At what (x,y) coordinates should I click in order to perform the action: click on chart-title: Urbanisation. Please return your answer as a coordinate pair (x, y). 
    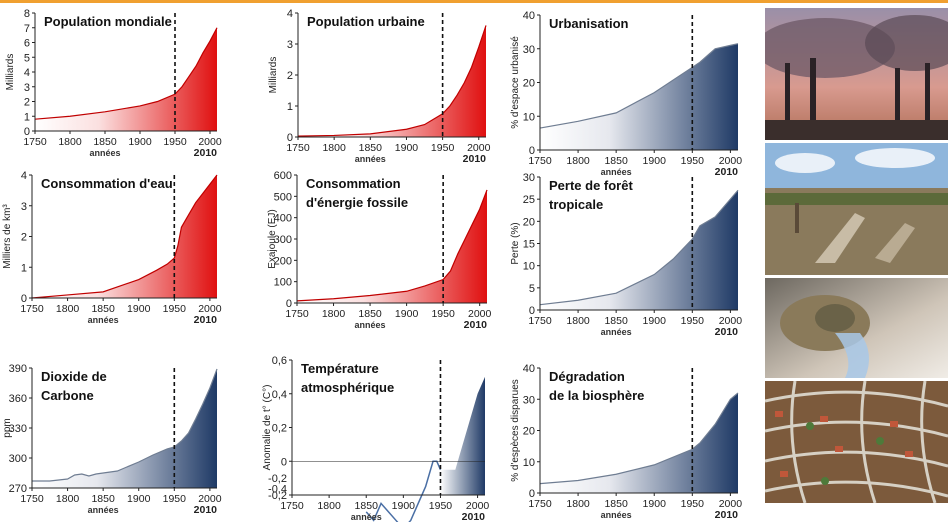
    Looking at the image, I should click on (589, 23).